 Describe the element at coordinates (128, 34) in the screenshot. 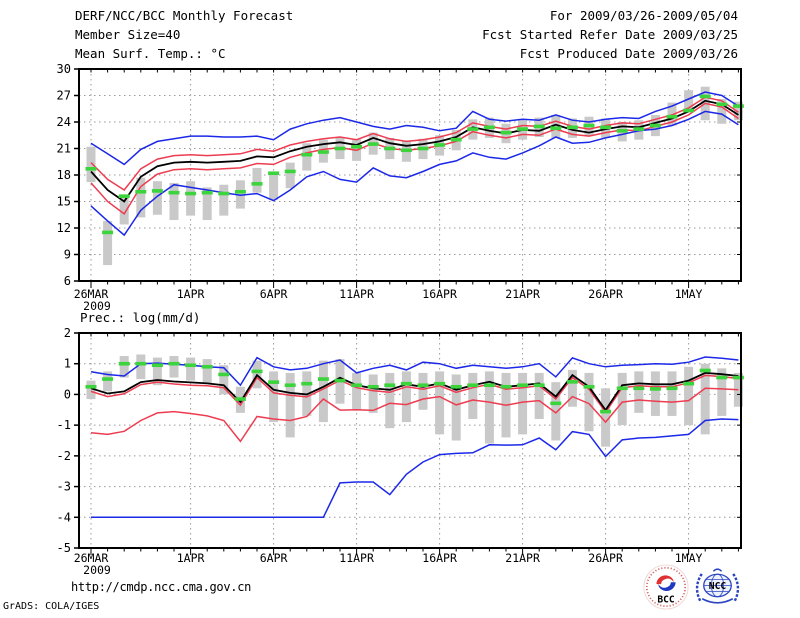

I see `member-size-label: Member Size=40` at that location.